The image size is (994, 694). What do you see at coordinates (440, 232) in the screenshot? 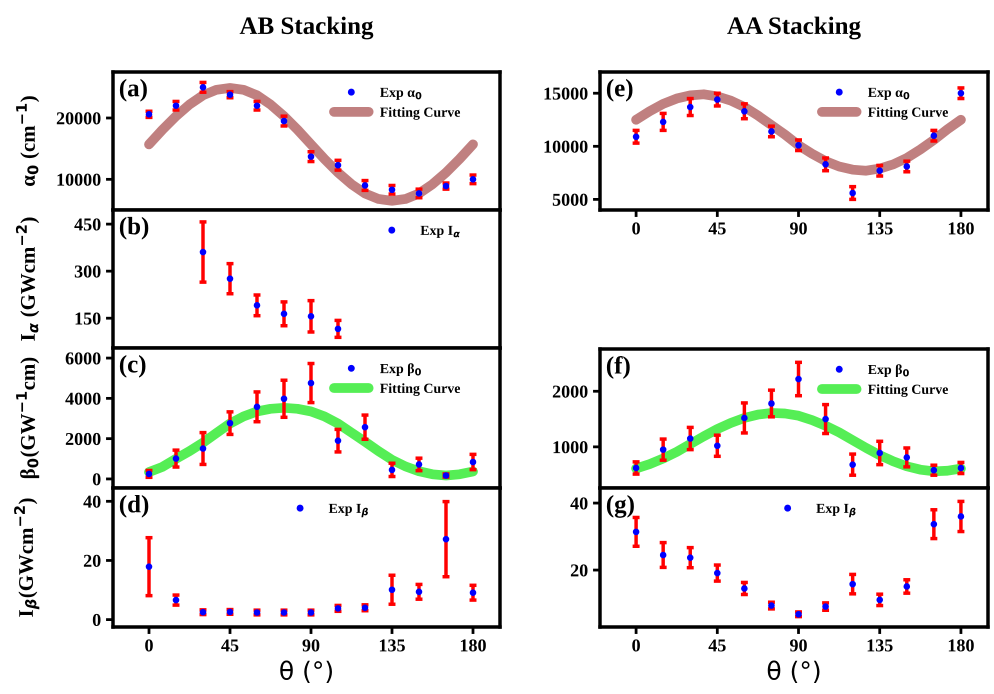
I see `legend-label: Exp I$_{α}$` at bounding box center [440, 232].